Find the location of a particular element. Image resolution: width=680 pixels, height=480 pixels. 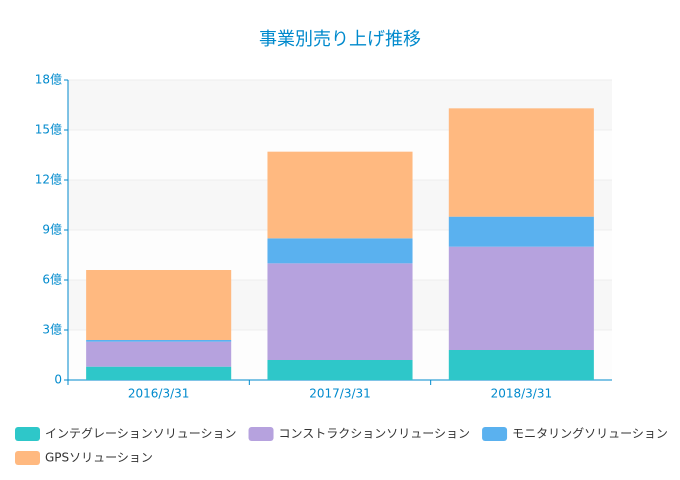

legend-label: モニタリングソリューション is located at coordinates (590, 434).